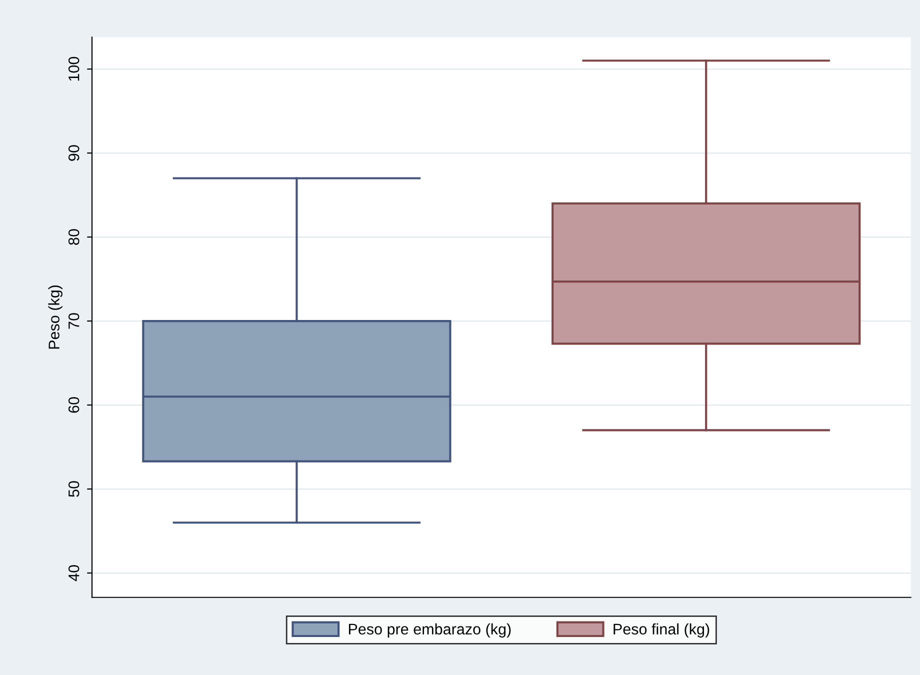 This screenshot has height=675, width=920. What do you see at coordinates (74, 489) in the screenshot?
I see `y-tick-label: 50` at bounding box center [74, 489].